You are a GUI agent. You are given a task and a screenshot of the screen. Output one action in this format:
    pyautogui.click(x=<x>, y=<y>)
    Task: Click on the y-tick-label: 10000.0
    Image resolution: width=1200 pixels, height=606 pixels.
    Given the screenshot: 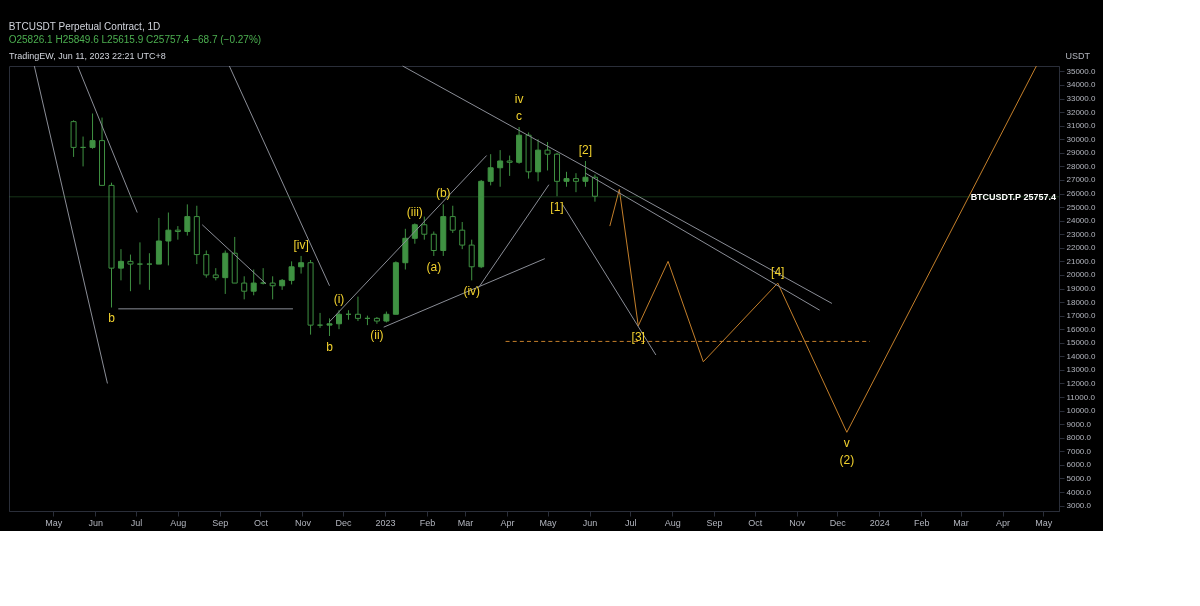 What is the action you would take?
    pyautogui.click(x=1081, y=411)
    